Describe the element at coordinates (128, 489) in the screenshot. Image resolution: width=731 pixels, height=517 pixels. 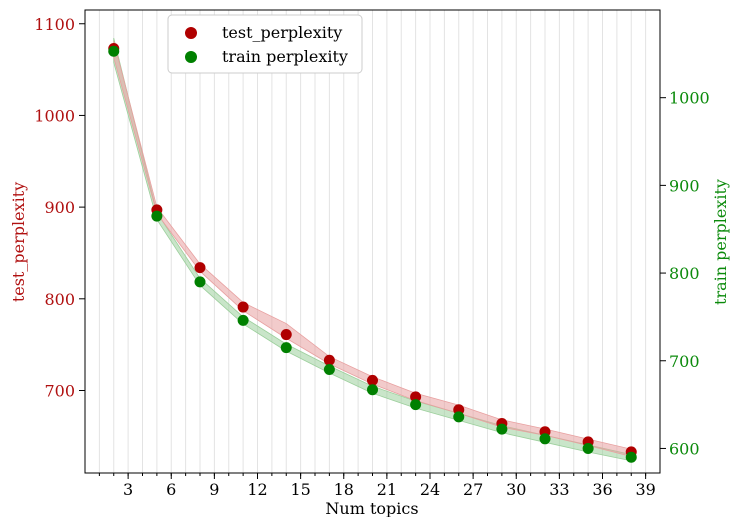
I see `x-tick-label: 3` at that location.